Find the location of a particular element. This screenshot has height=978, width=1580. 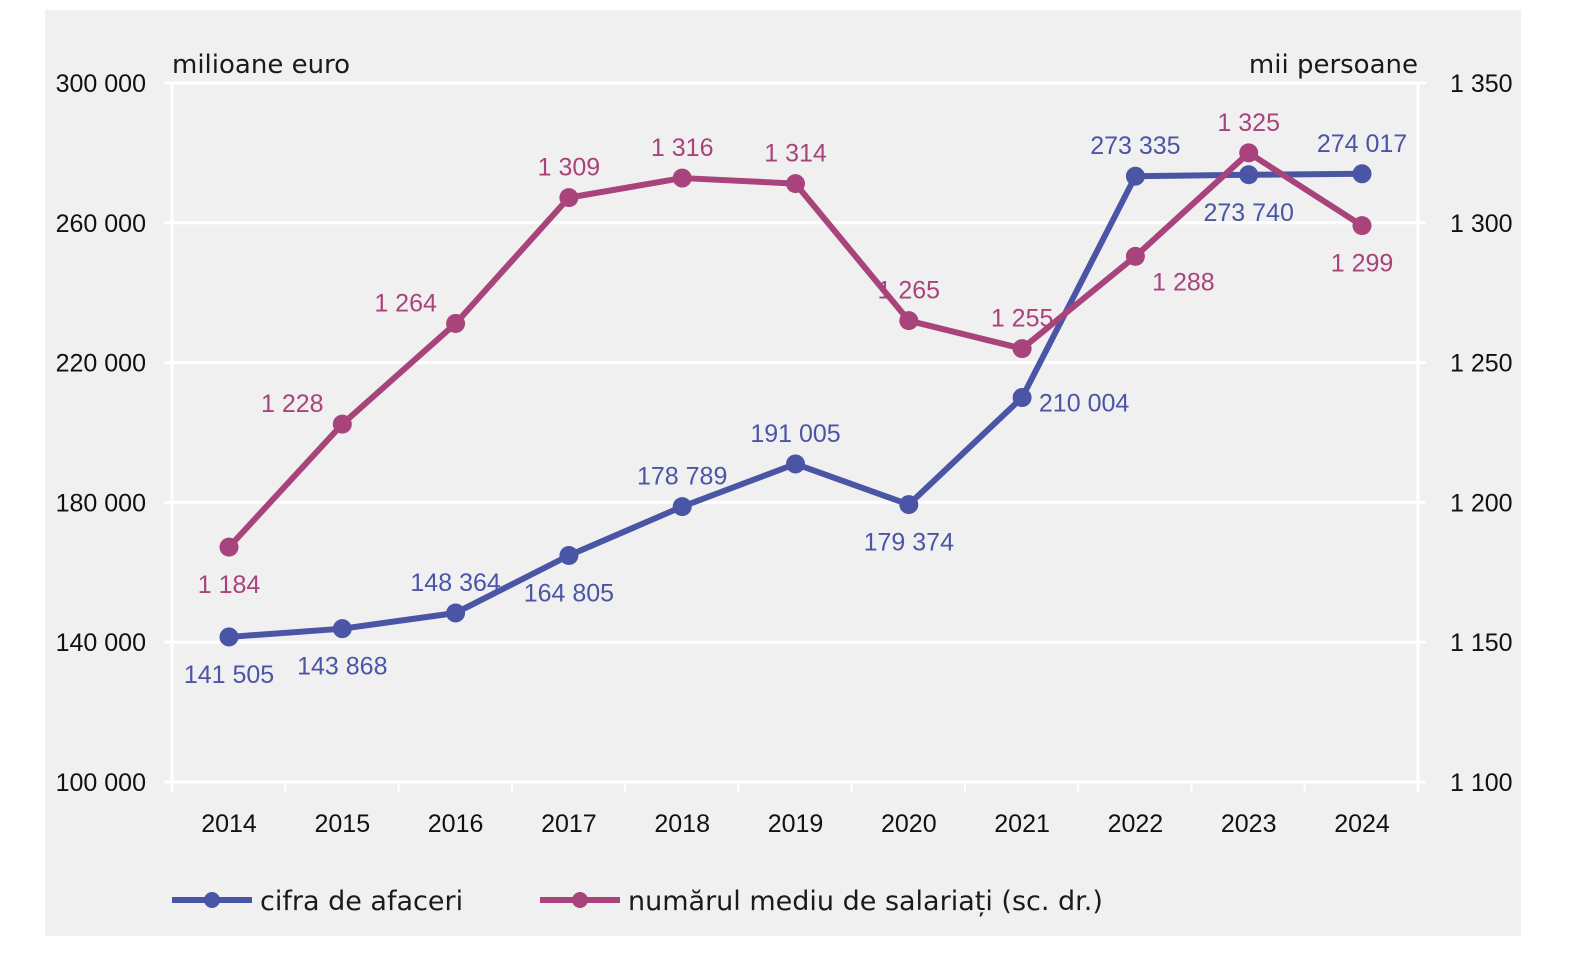

right-axis-tick-label: 1 100 is located at coordinates (1481, 783).